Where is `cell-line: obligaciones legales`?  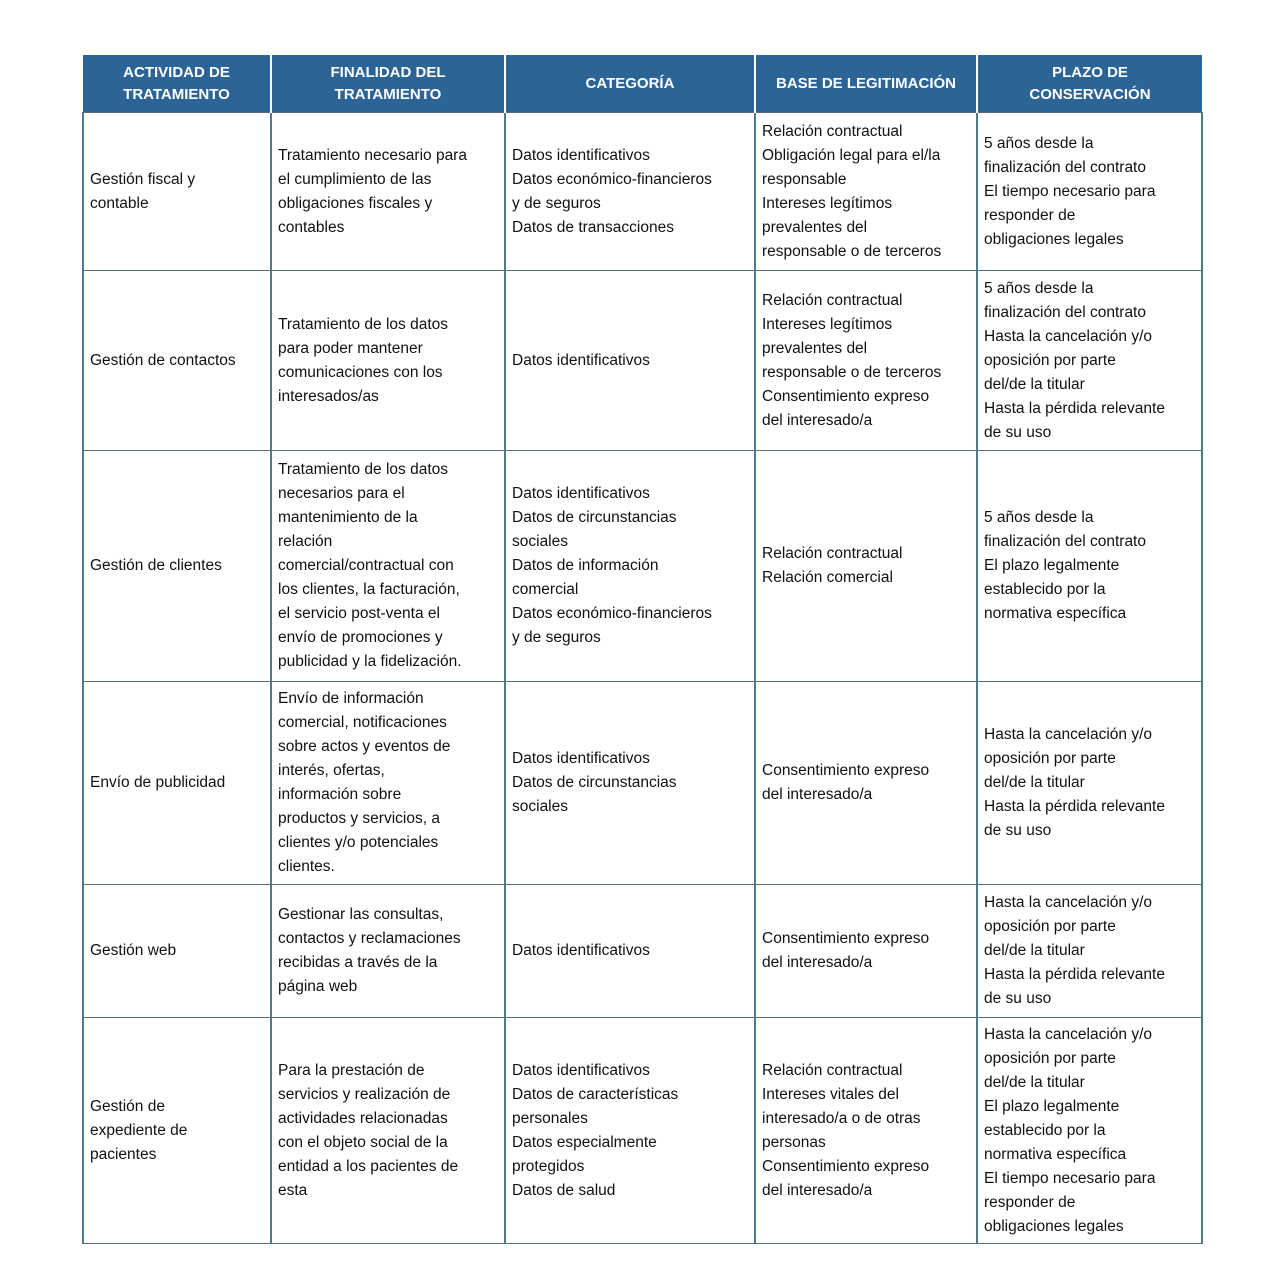 cell-line: obligaciones legales is located at coordinates (1054, 239).